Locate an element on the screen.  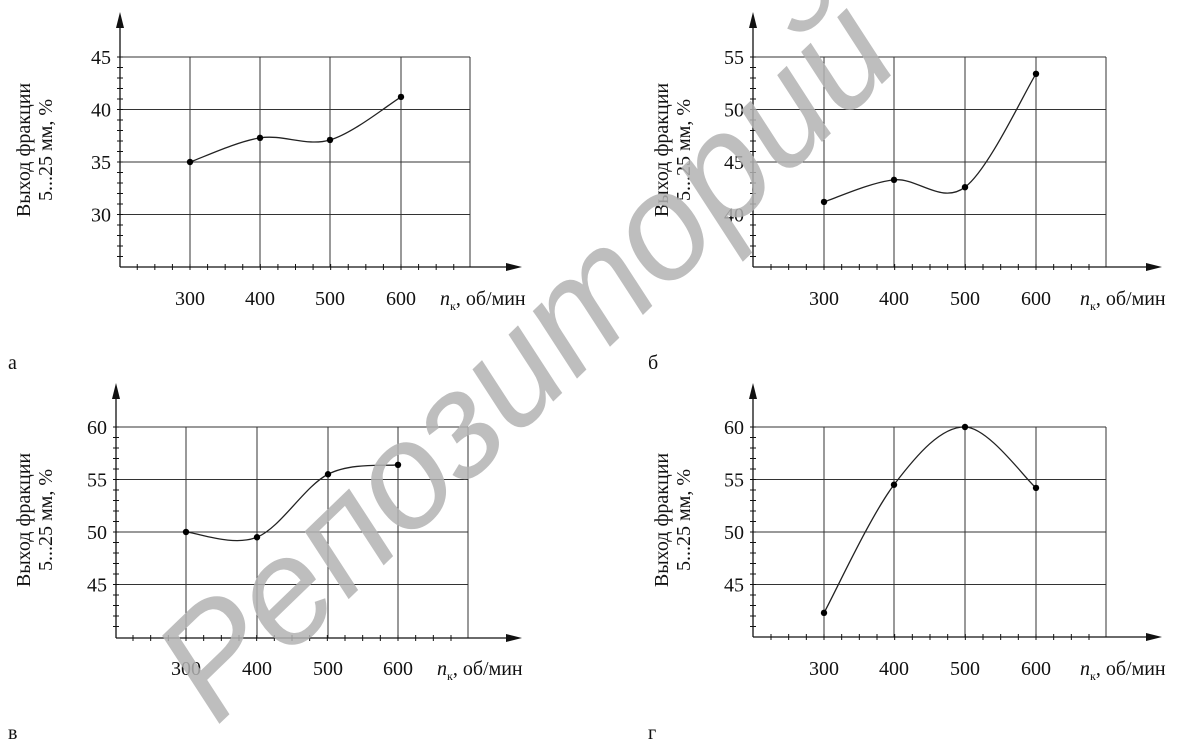
panel-label-v: в is located at coordinates (13, 733).